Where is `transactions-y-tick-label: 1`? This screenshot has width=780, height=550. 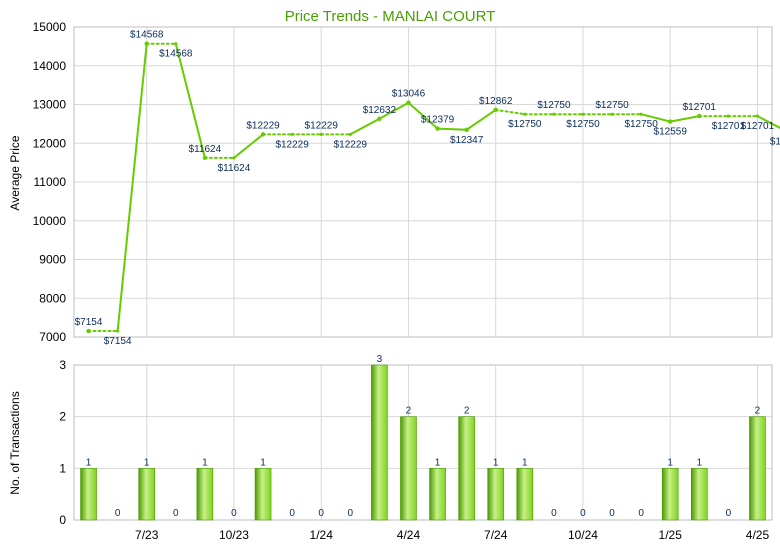
transactions-y-tick-label: 1 is located at coordinates (62, 468).